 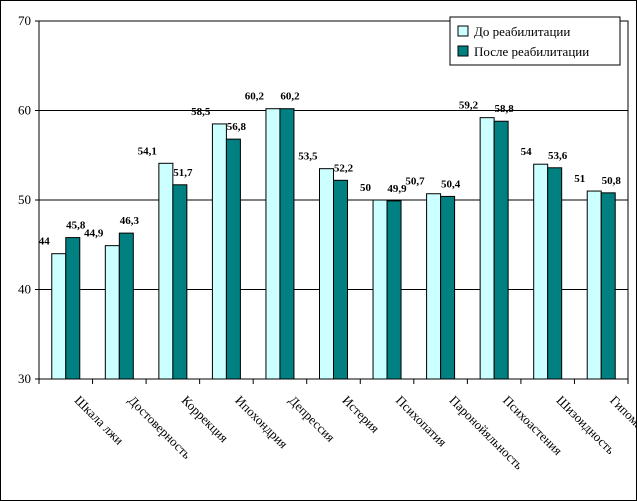 What do you see at coordinates (147, 151) in the screenshot?
I see `data-label-before: 54,1` at bounding box center [147, 151].